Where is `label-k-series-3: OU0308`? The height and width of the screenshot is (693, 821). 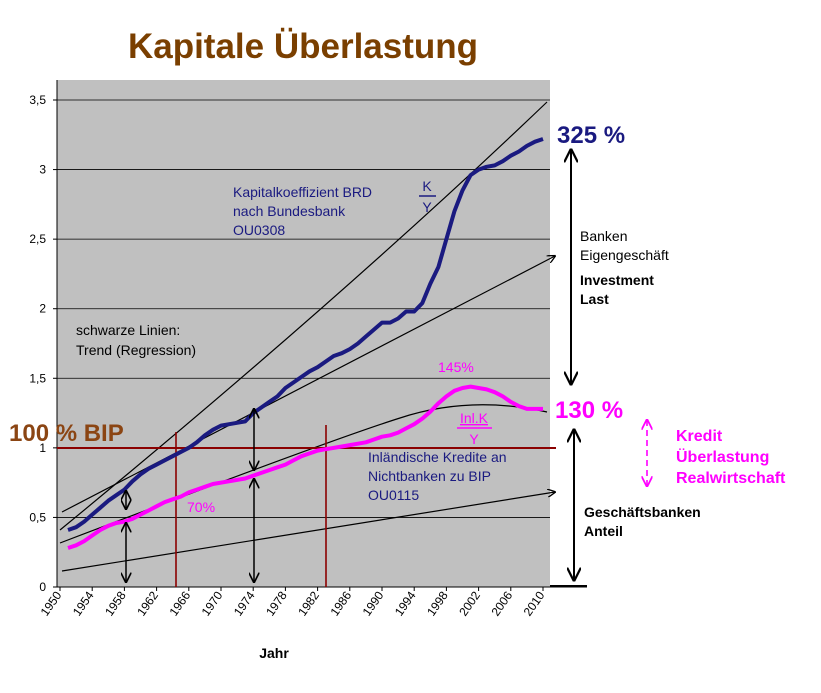 label-k-series-3: OU0308 is located at coordinates (259, 230).